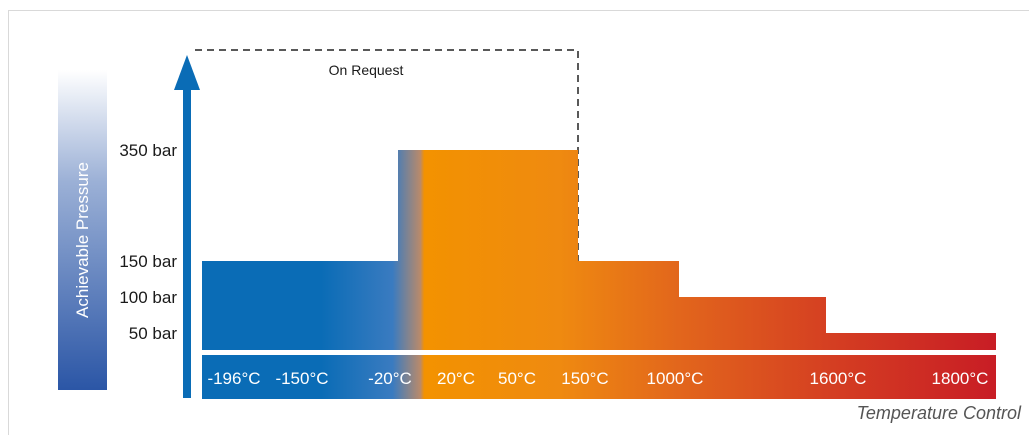  I want to click on y-label-band, so click(82, 230).